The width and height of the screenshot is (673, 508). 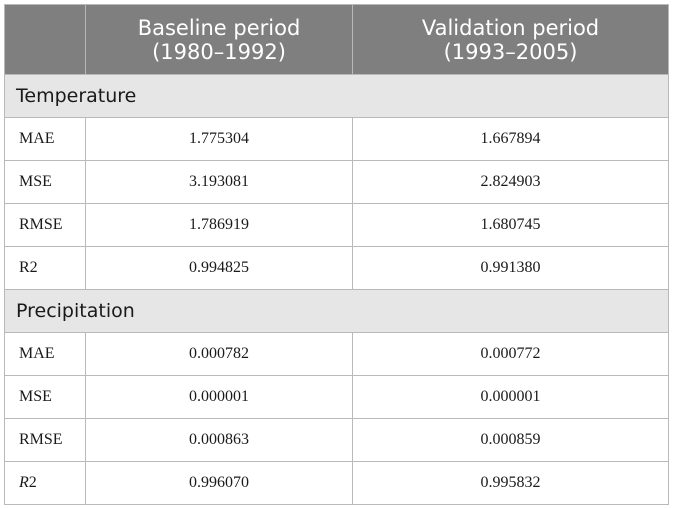 I want to click on validation-value: 0.000001, so click(x=510, y=397).